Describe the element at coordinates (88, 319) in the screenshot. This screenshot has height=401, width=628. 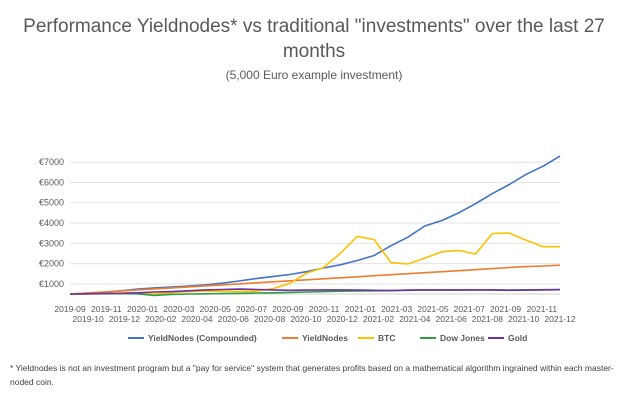
I see `x-tick-label: 2019-10` at that location.